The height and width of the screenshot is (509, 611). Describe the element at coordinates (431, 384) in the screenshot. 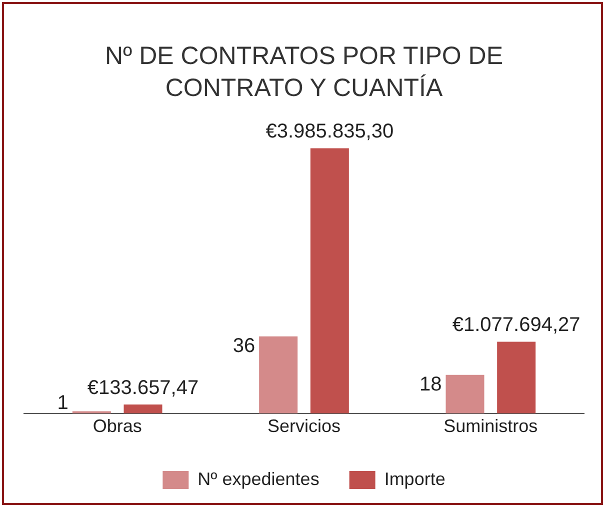

I see `data-label: 18` at that location.